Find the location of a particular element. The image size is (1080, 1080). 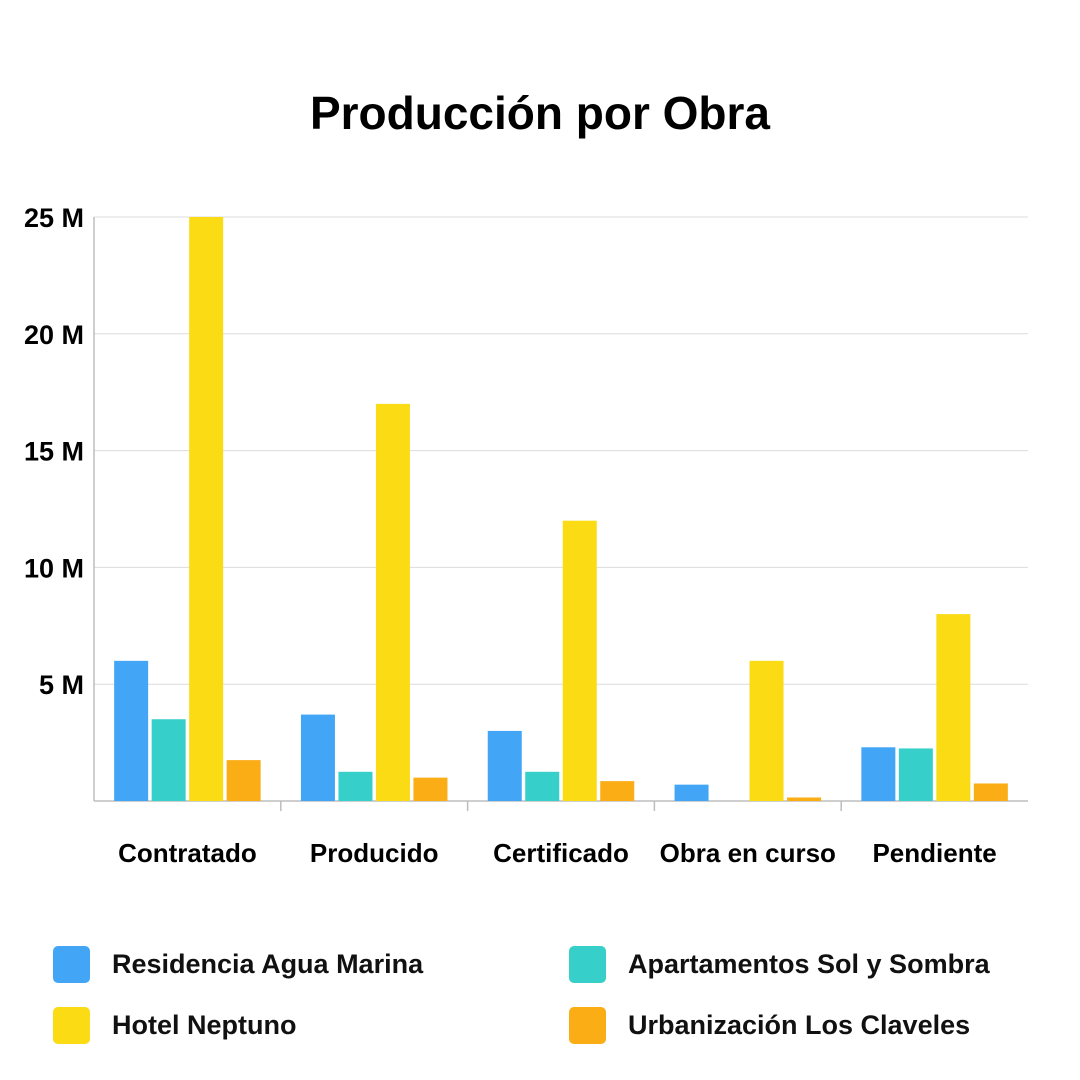

y-tick-label: 15 M is located at coordinates (54, 452).